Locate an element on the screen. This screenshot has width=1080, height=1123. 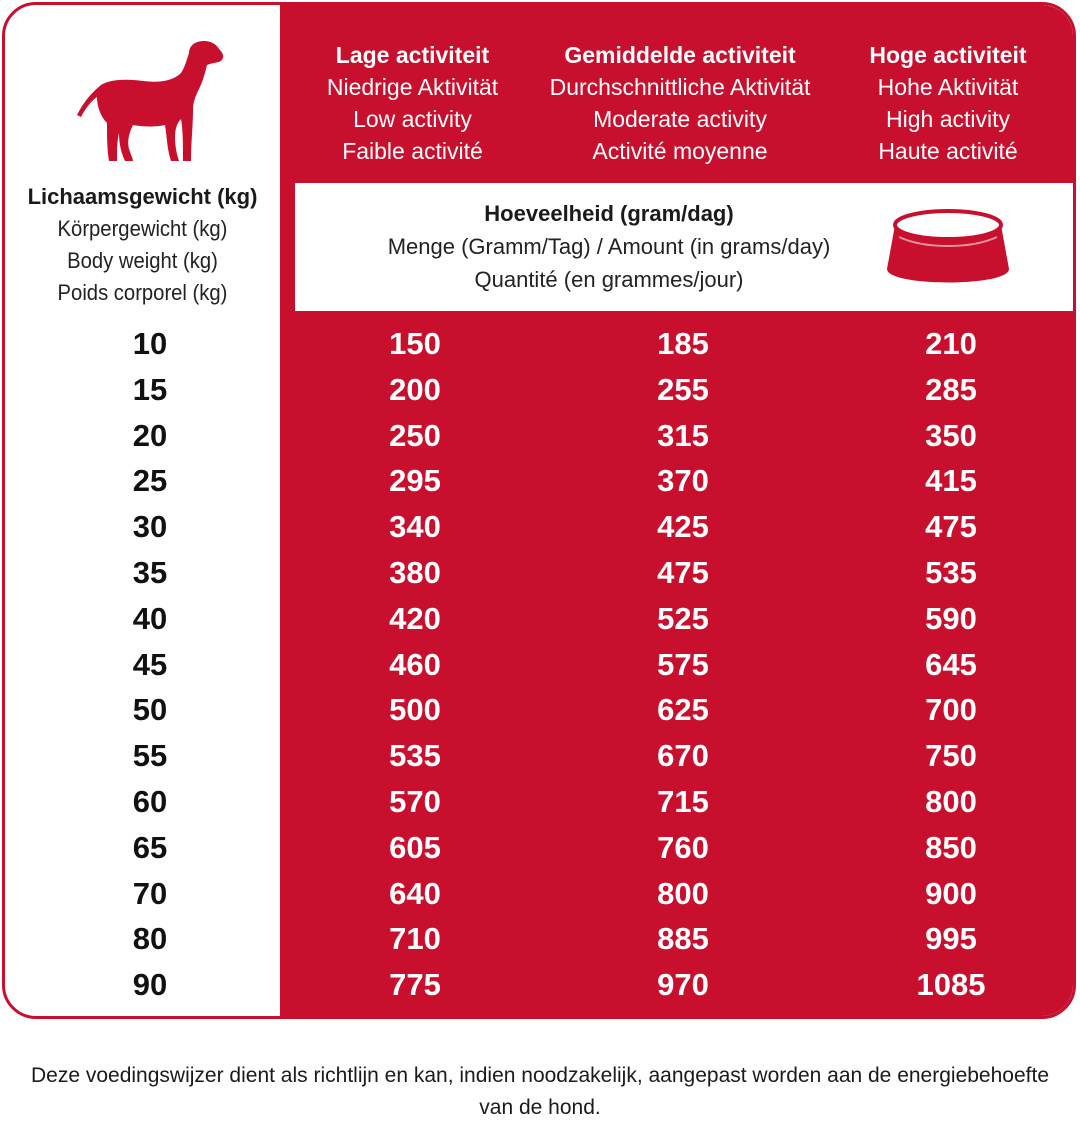
moderate-activity-cell: 475 is located at coordinates (683, 572).